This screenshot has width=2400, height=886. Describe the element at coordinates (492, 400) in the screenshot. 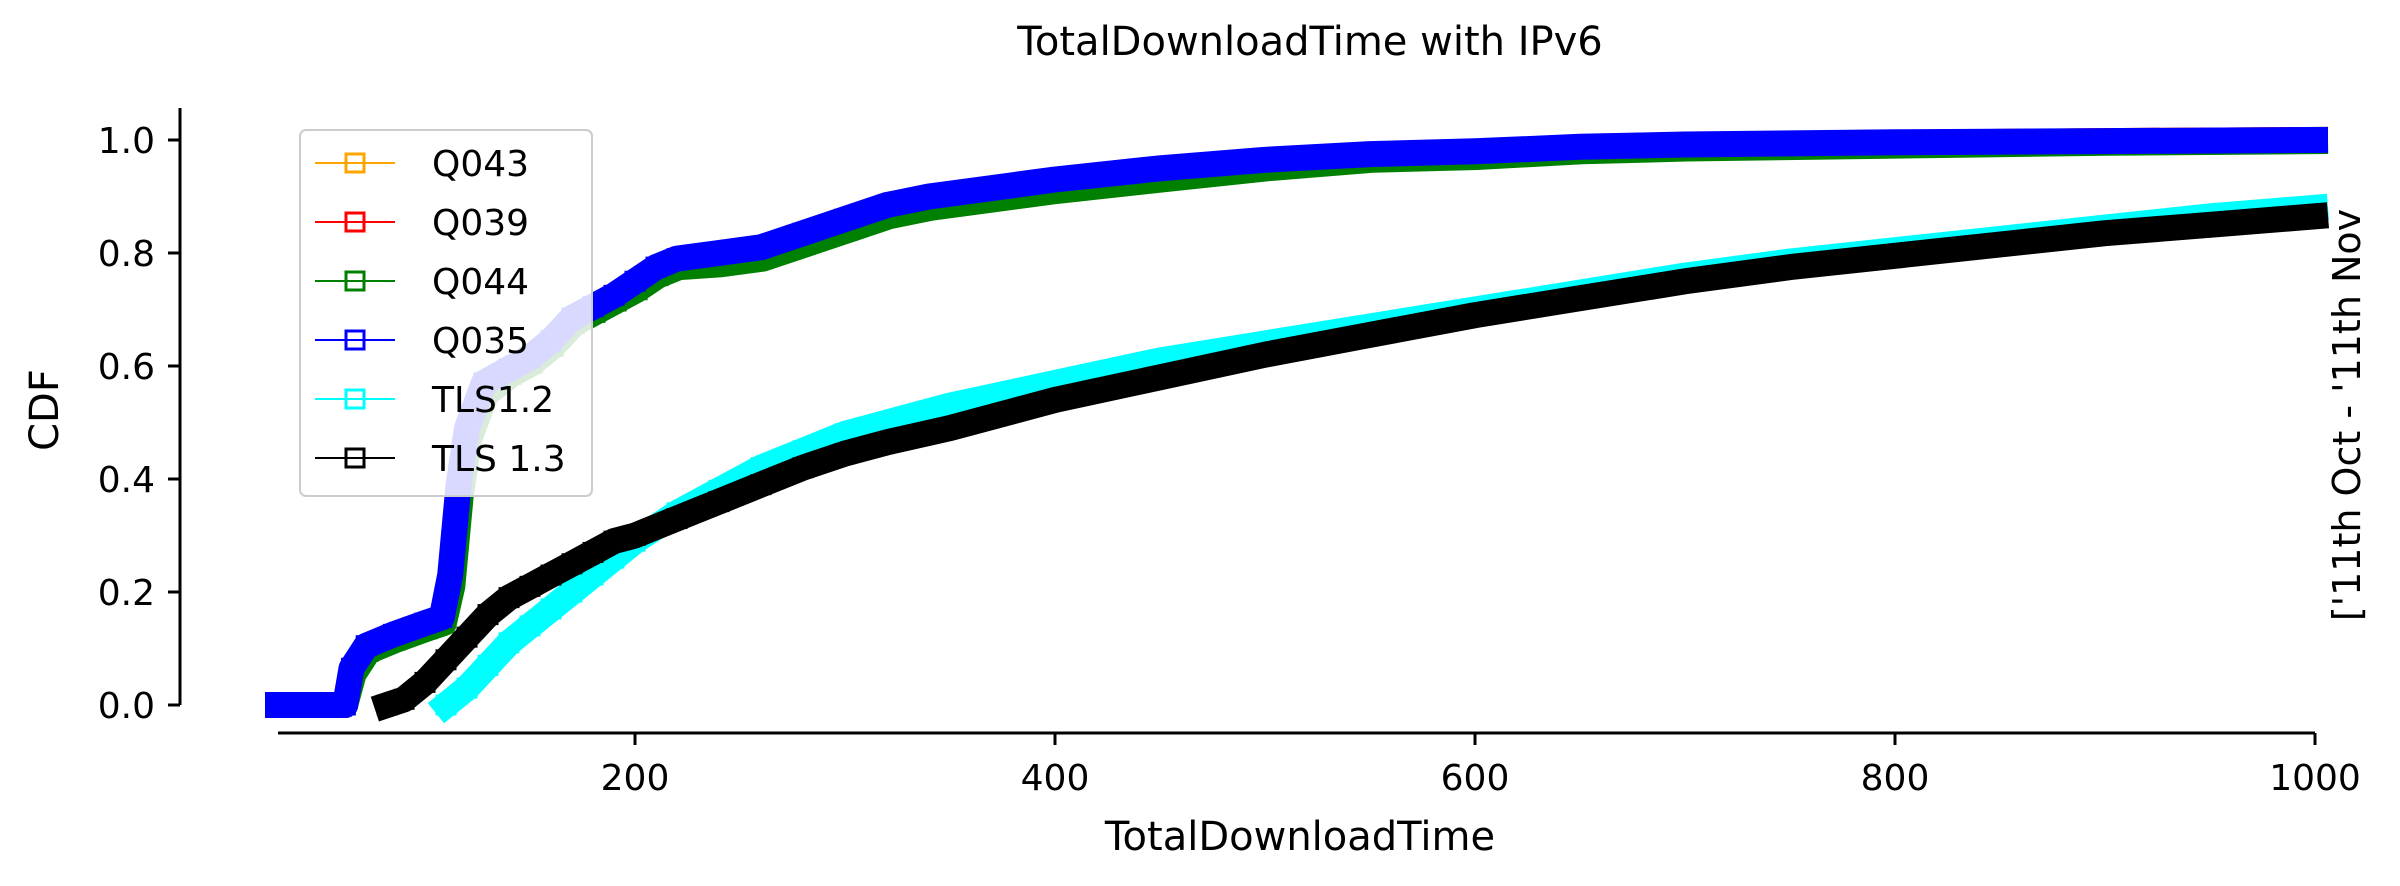

I see `legend-label: TLS1.2` at that location.